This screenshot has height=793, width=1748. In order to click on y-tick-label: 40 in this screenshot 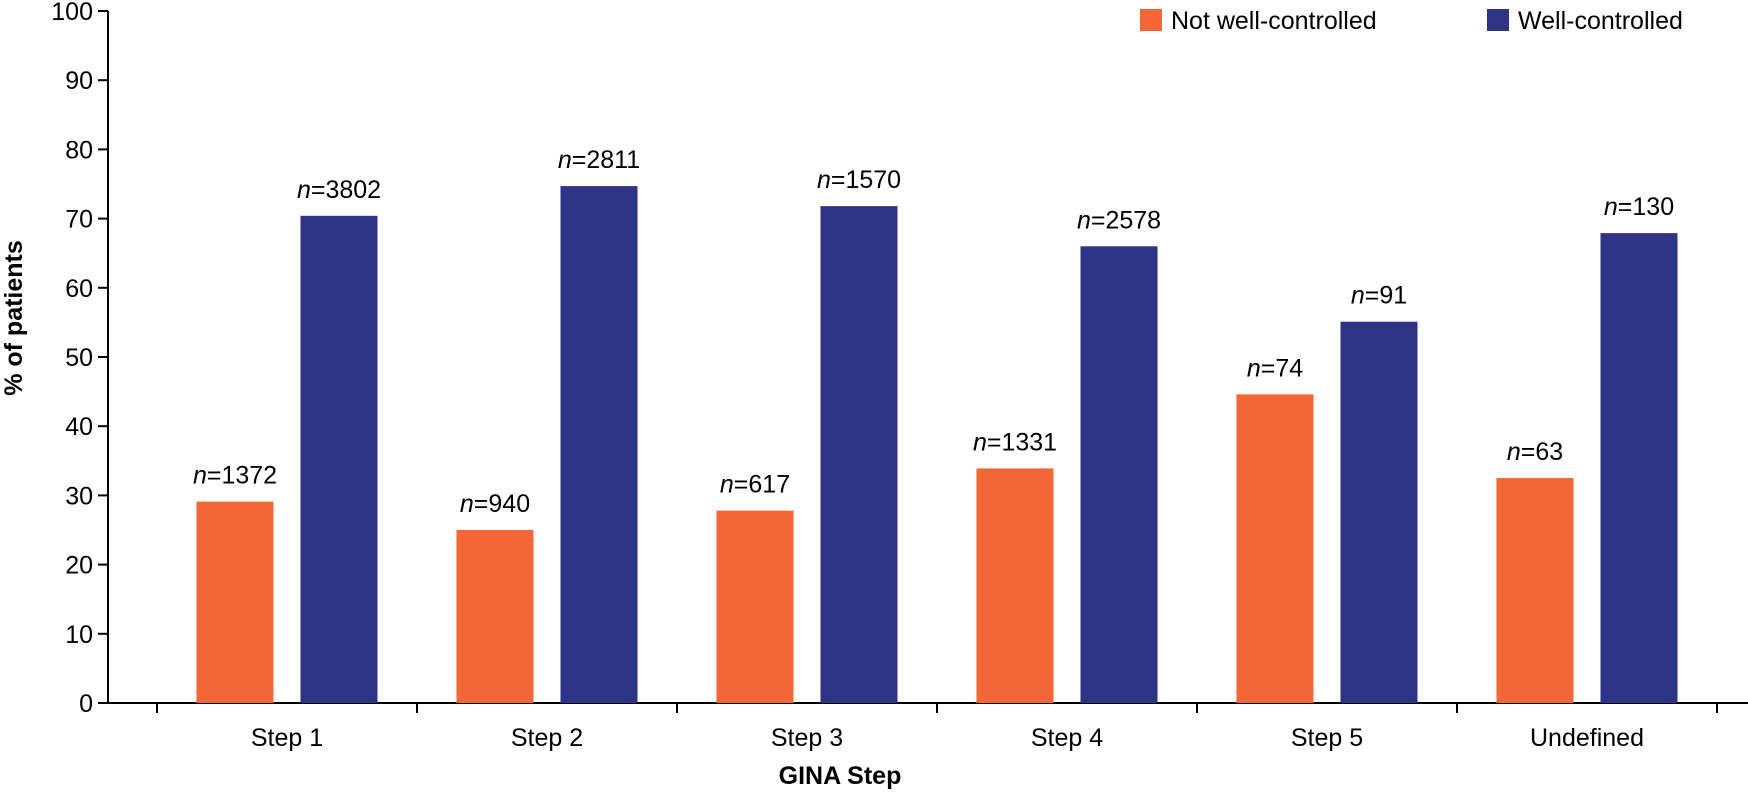, I will do `click(79, 427)`.